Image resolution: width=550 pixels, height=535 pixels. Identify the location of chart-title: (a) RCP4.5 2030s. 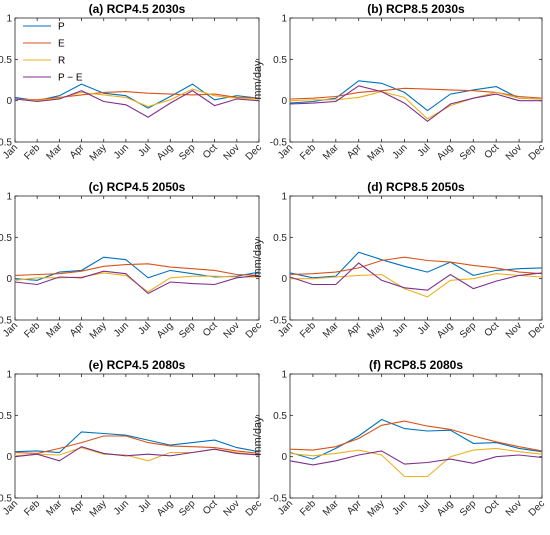
(137, 9).